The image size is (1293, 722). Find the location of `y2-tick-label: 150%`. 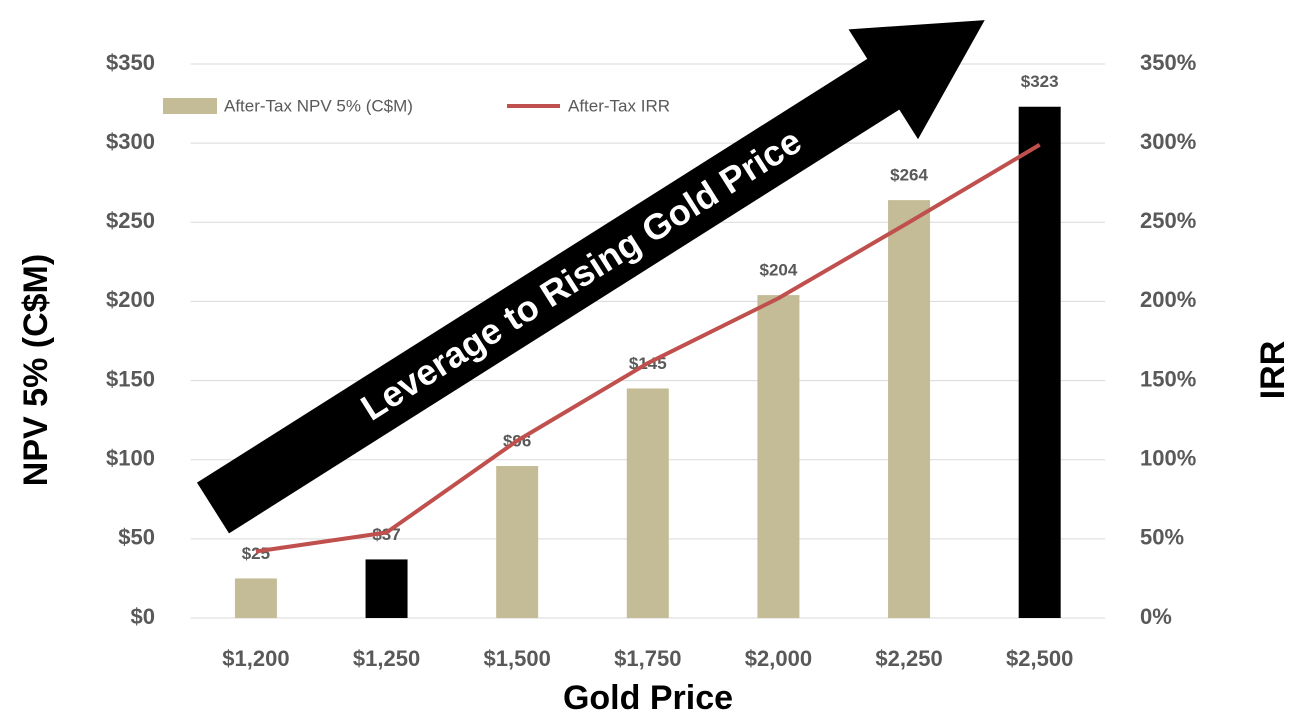

y2-tick-label: 150% is located at coordinates (1168, 378).